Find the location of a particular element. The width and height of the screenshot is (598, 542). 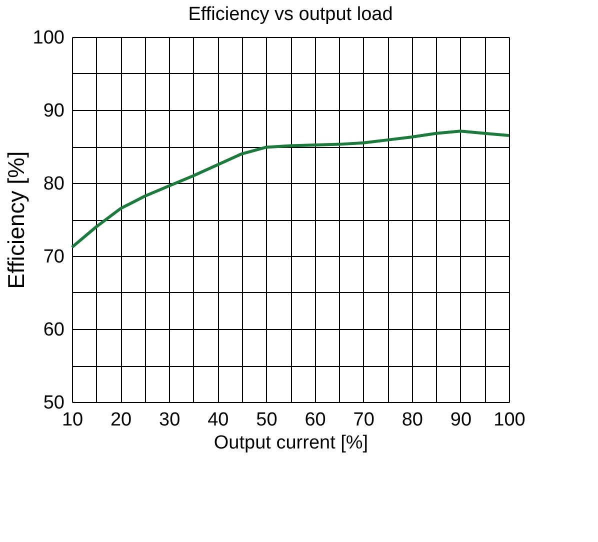

y-tick-label: 60 is located at coordinates (53, 330).